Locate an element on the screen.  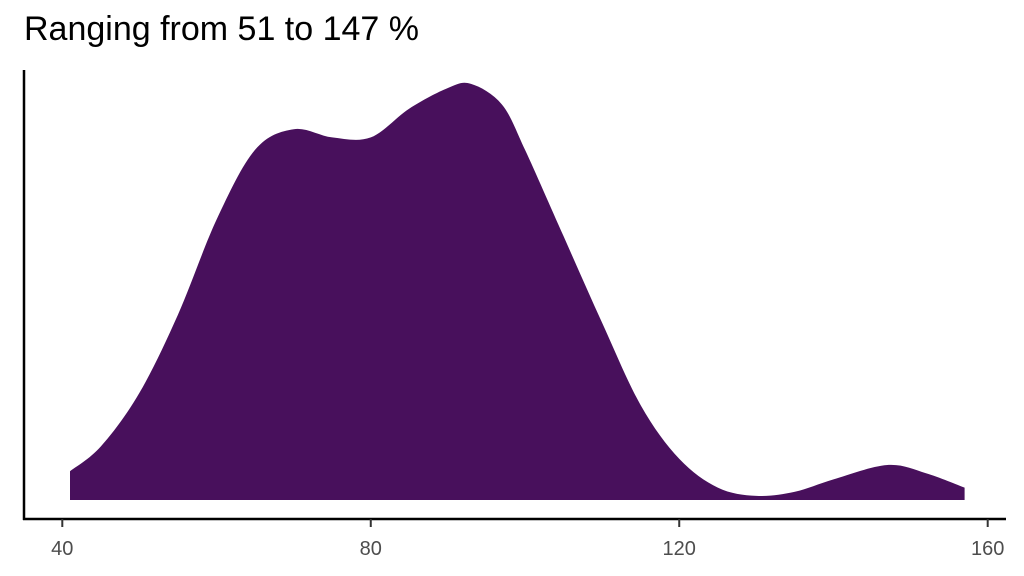
x-tick-label: 160 is located at coordinates (987, 549).